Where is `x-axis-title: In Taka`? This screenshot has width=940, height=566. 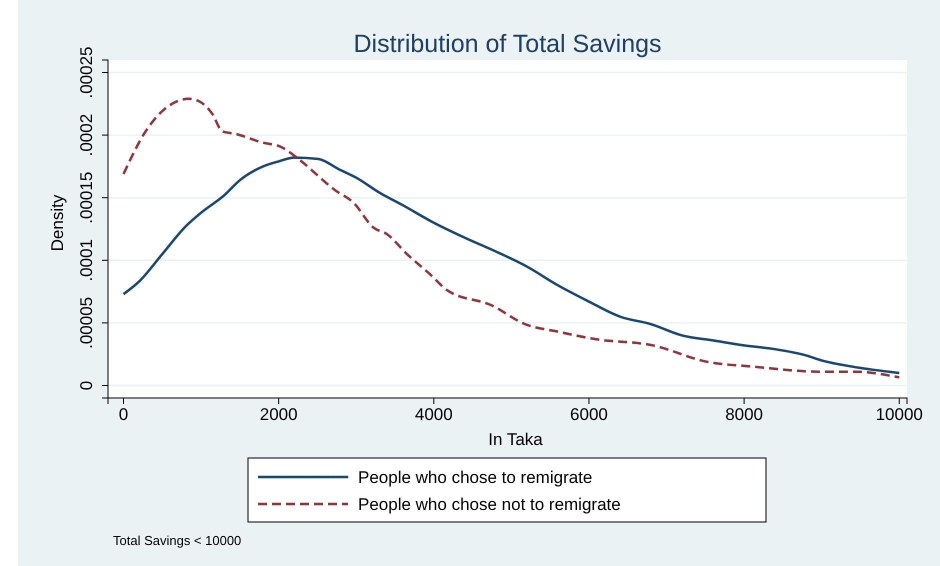
x-axis-title: In Taka is located at coordinates (516, 439).